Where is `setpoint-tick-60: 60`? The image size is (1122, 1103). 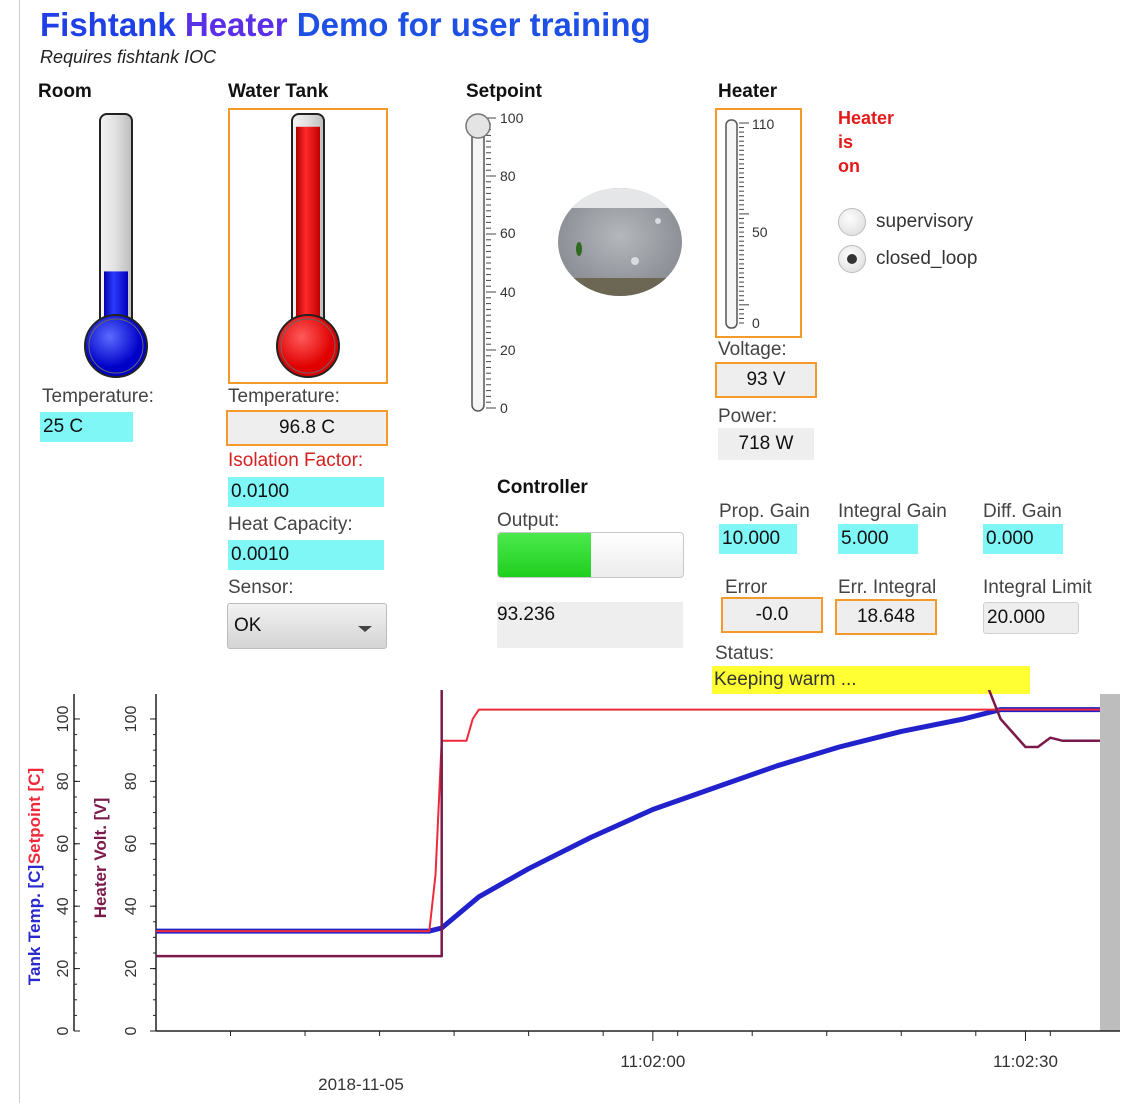
setpoint-tick-60: 60 is located at coordinates (508, 233).